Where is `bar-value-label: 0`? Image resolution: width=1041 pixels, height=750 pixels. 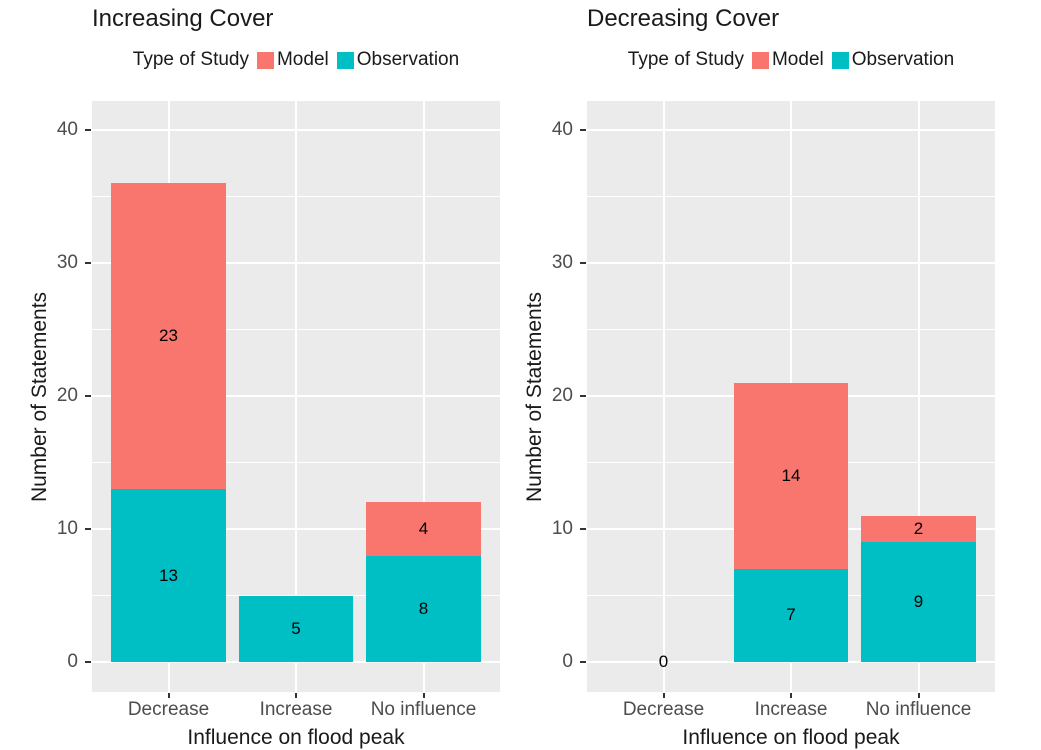 bar-value-label: 0 is located at coordinates (663, 661).